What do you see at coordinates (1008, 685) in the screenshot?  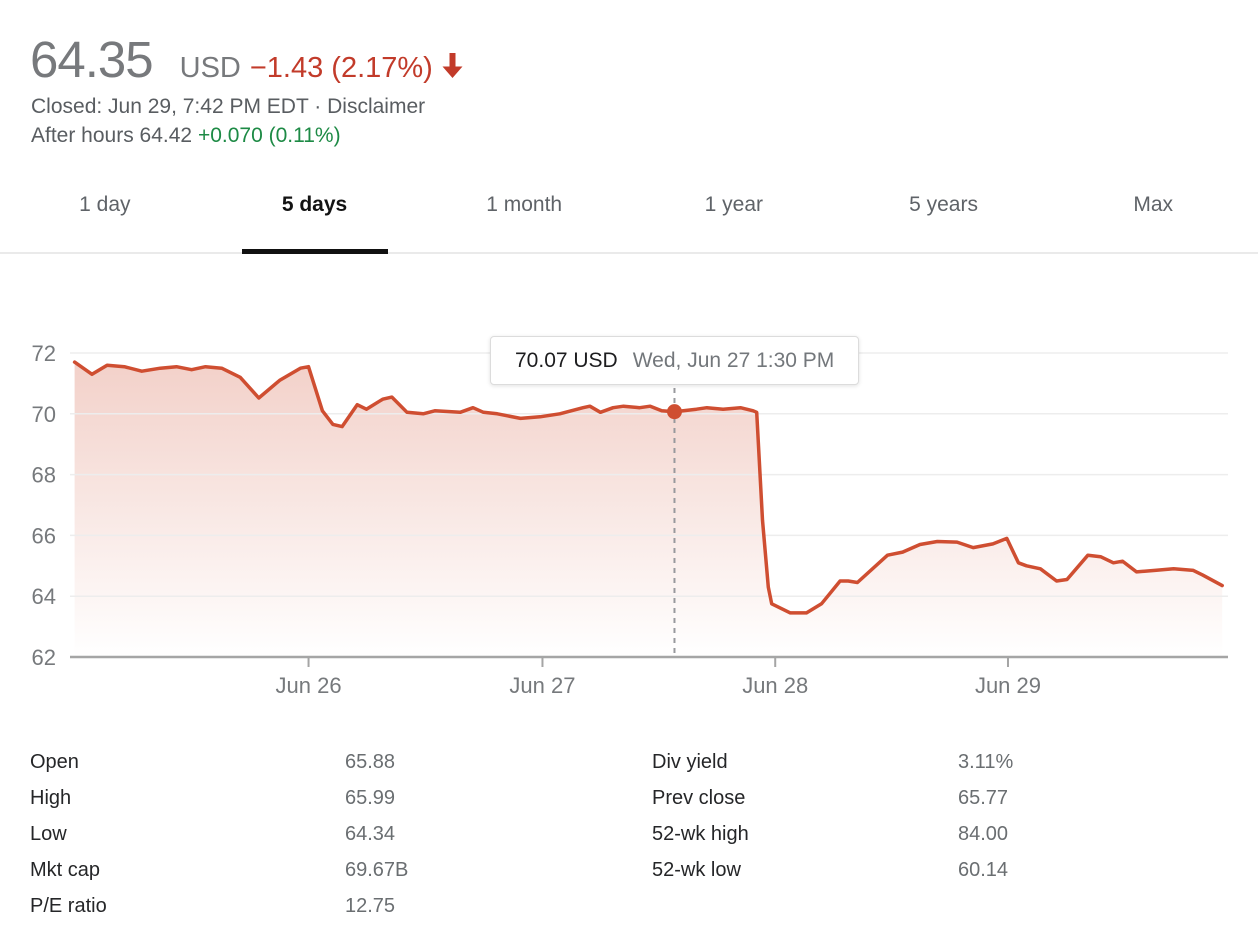 I see `x-axis-label-jun-29: Jun 29` at bounding box center [1008, 685].